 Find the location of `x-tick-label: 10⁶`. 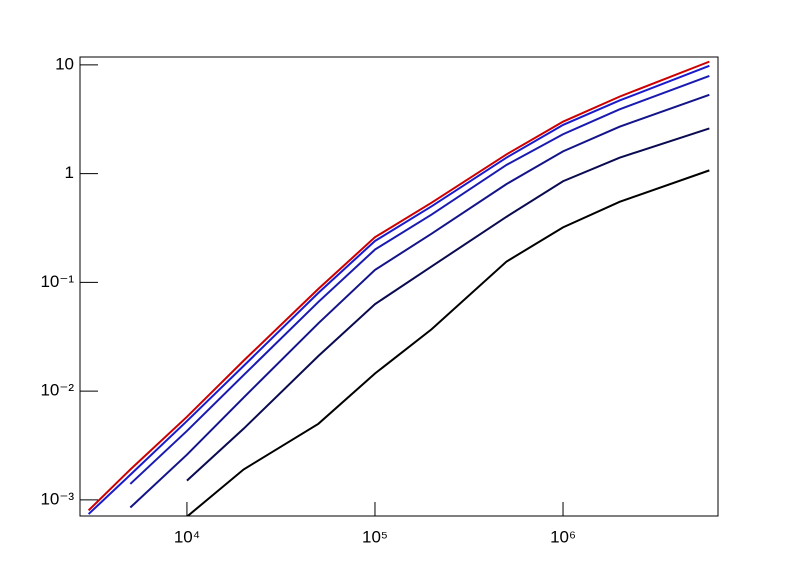

x-tick-label: 10⁶ is located at coordinates (563, 536).